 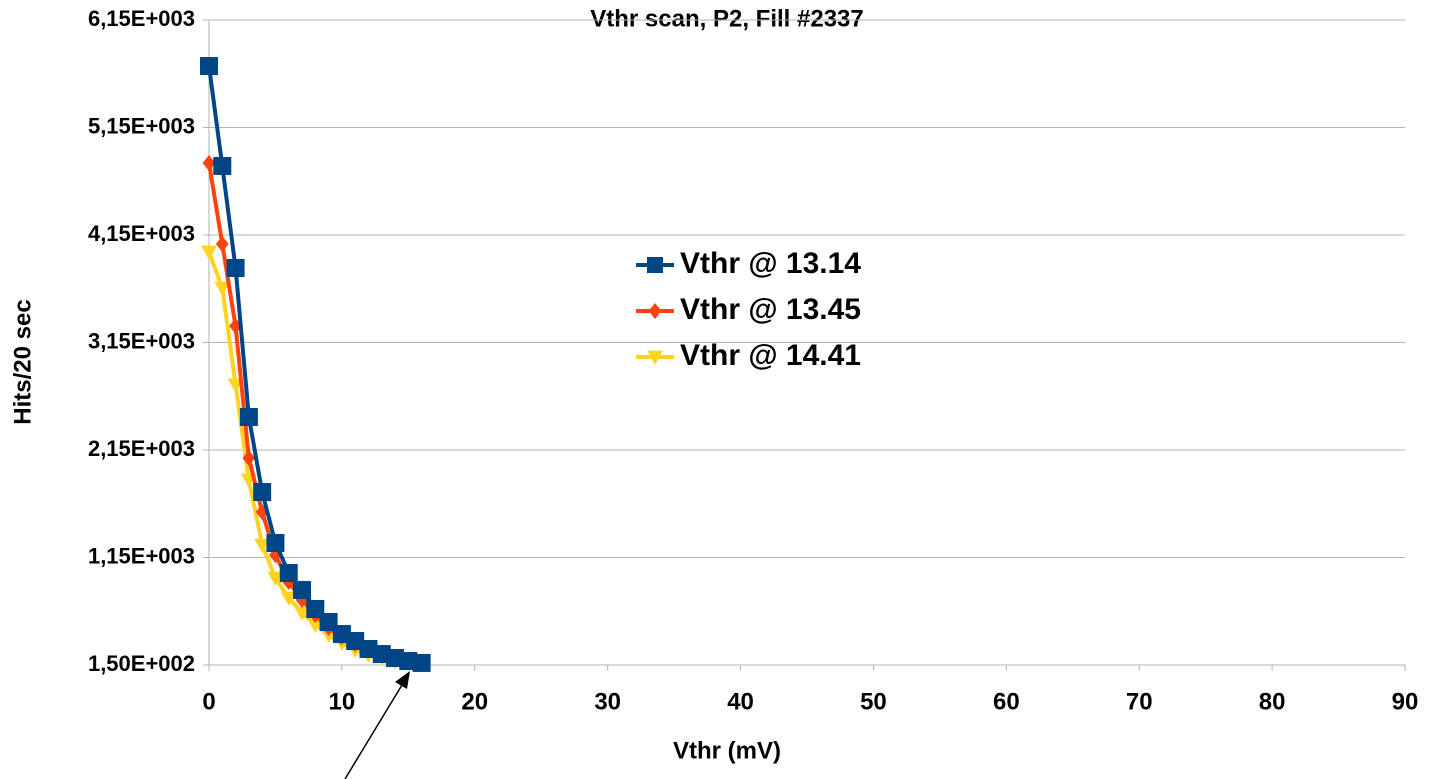 What do you see at coordinates (770, 263) in the screenshot?
I see `legend-label: Vthr @ 13.14` at bounding box center [770, 263].